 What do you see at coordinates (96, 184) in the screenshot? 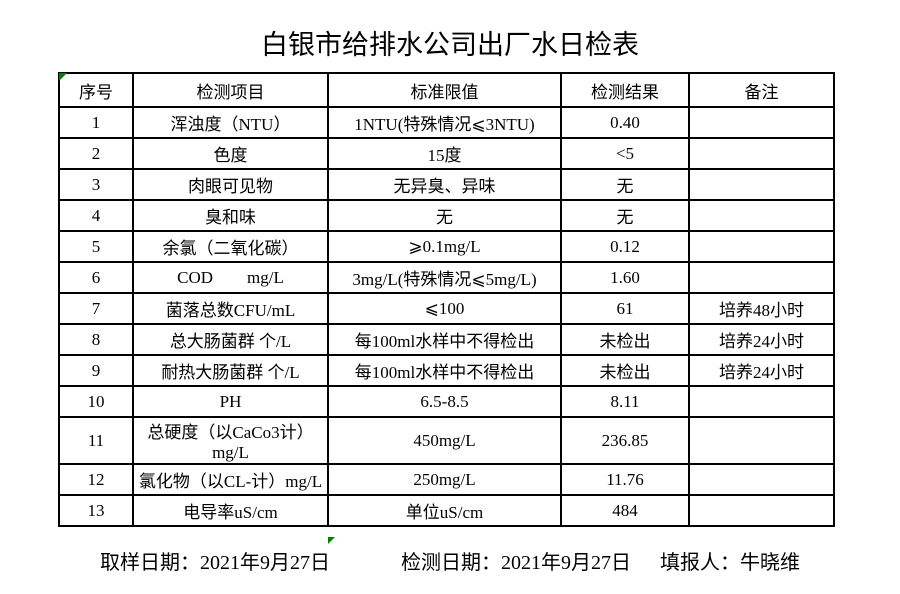
I see `cell-no: 3` at bounding box center [96, 184].